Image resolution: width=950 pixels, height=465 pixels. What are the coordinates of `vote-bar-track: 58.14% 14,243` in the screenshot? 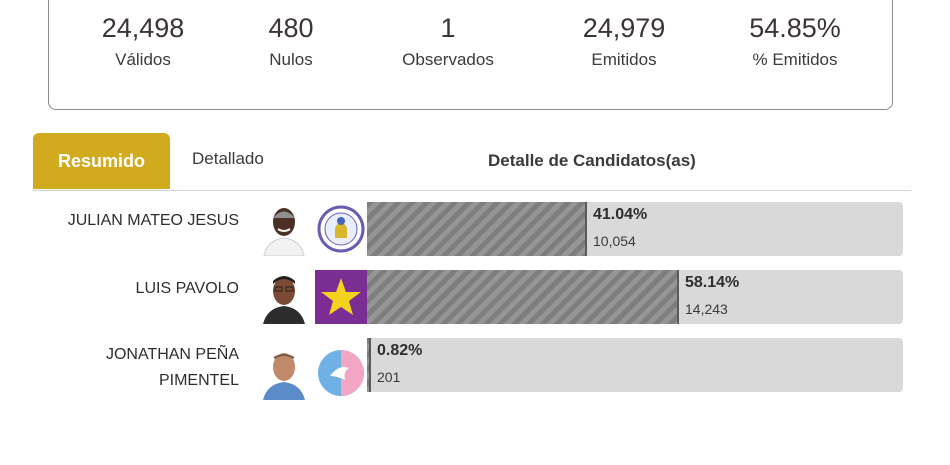 It's located at (635, 297).